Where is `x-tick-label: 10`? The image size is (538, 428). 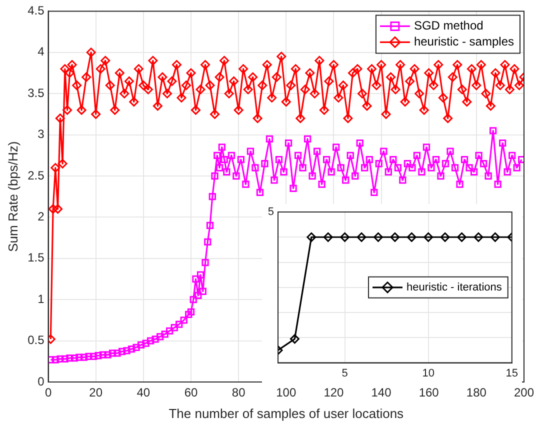 x-tick-label: 10 is located at coordinates (428, 373).